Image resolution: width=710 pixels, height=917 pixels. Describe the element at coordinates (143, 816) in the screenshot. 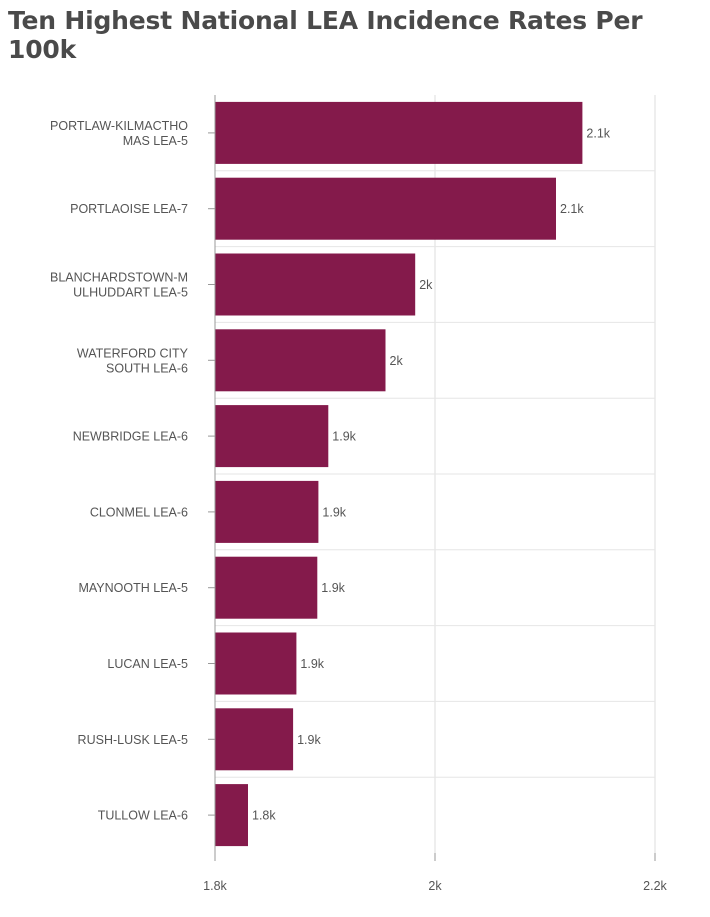

I see `category-label: TULLOW LEA-6` at that location.